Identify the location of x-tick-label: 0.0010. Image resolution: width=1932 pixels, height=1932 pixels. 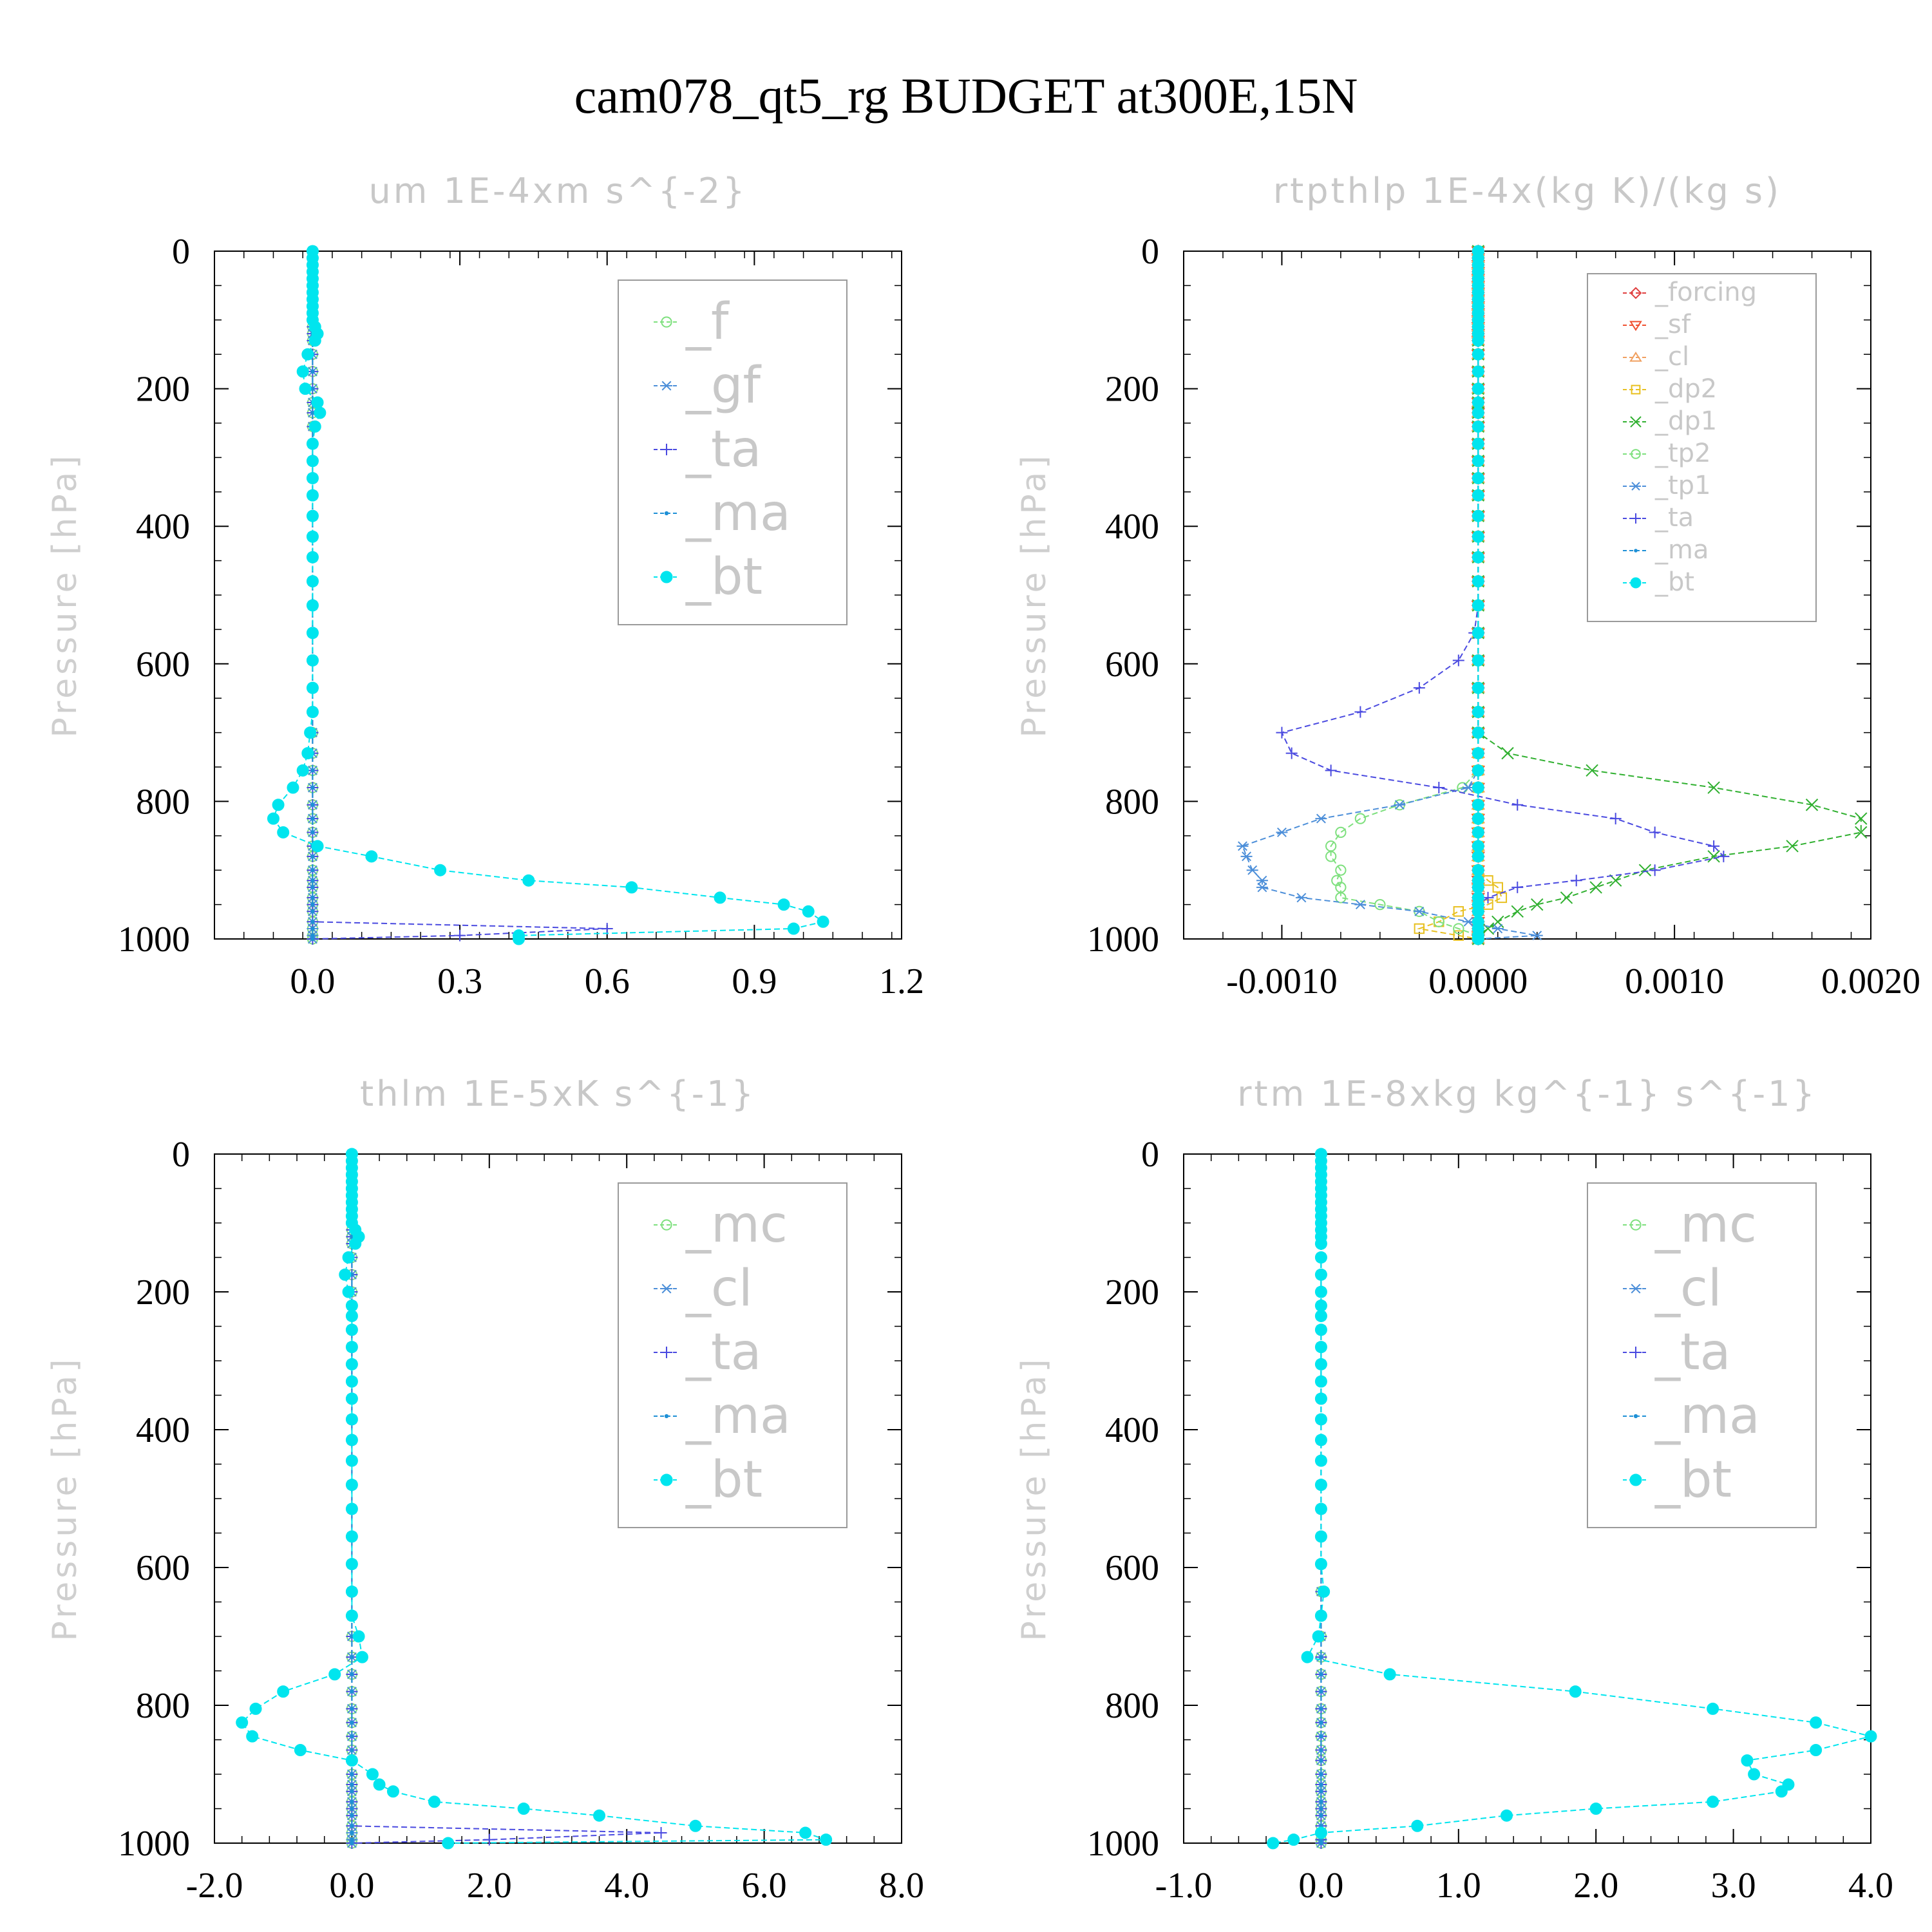
(1675, 981).